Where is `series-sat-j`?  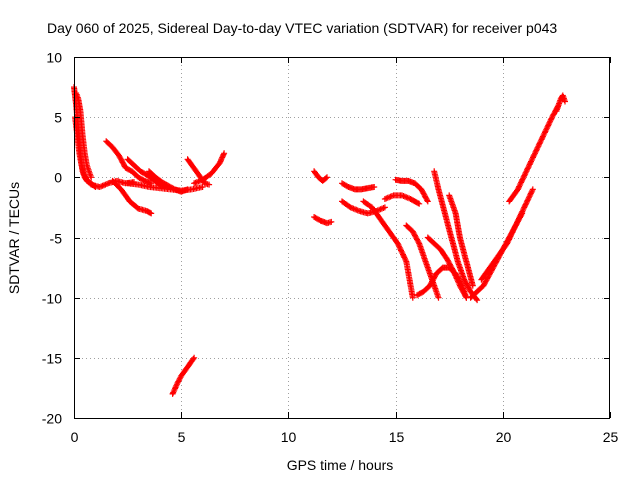
series-sat-j is located at coordinates (209, 168).